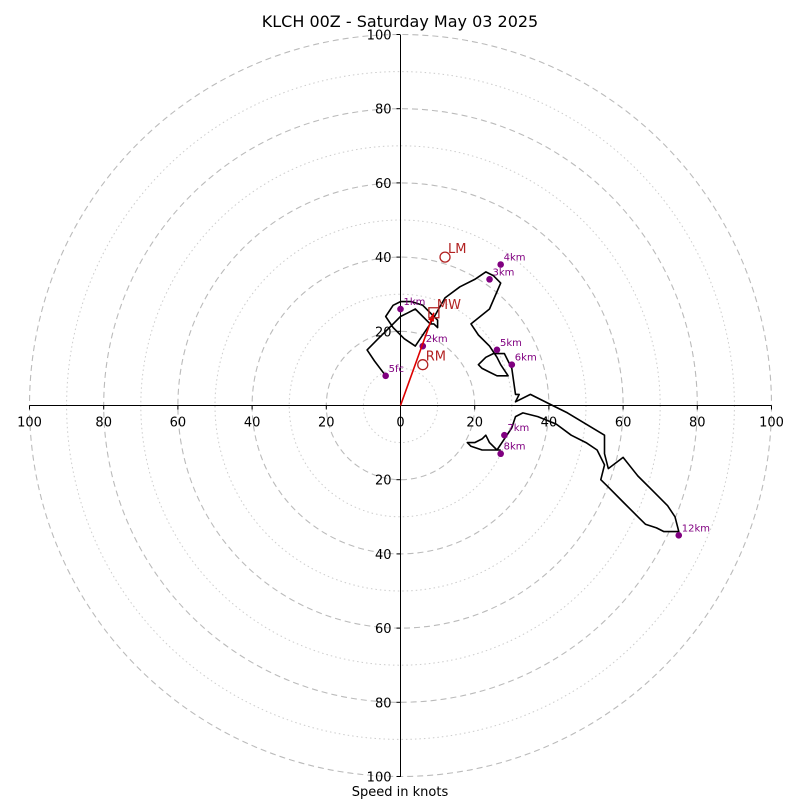 This screenshot has width=800, height=800. Describe the element at coordinates (400, 423) in the screenshot. I see `x-tick-label: 0` at that location.